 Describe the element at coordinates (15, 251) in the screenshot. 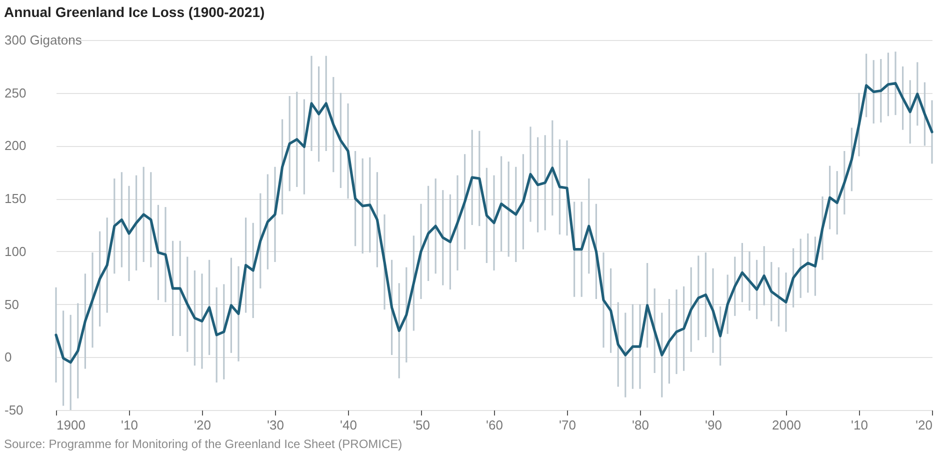

I see `y-tick-label: 100` at that location.